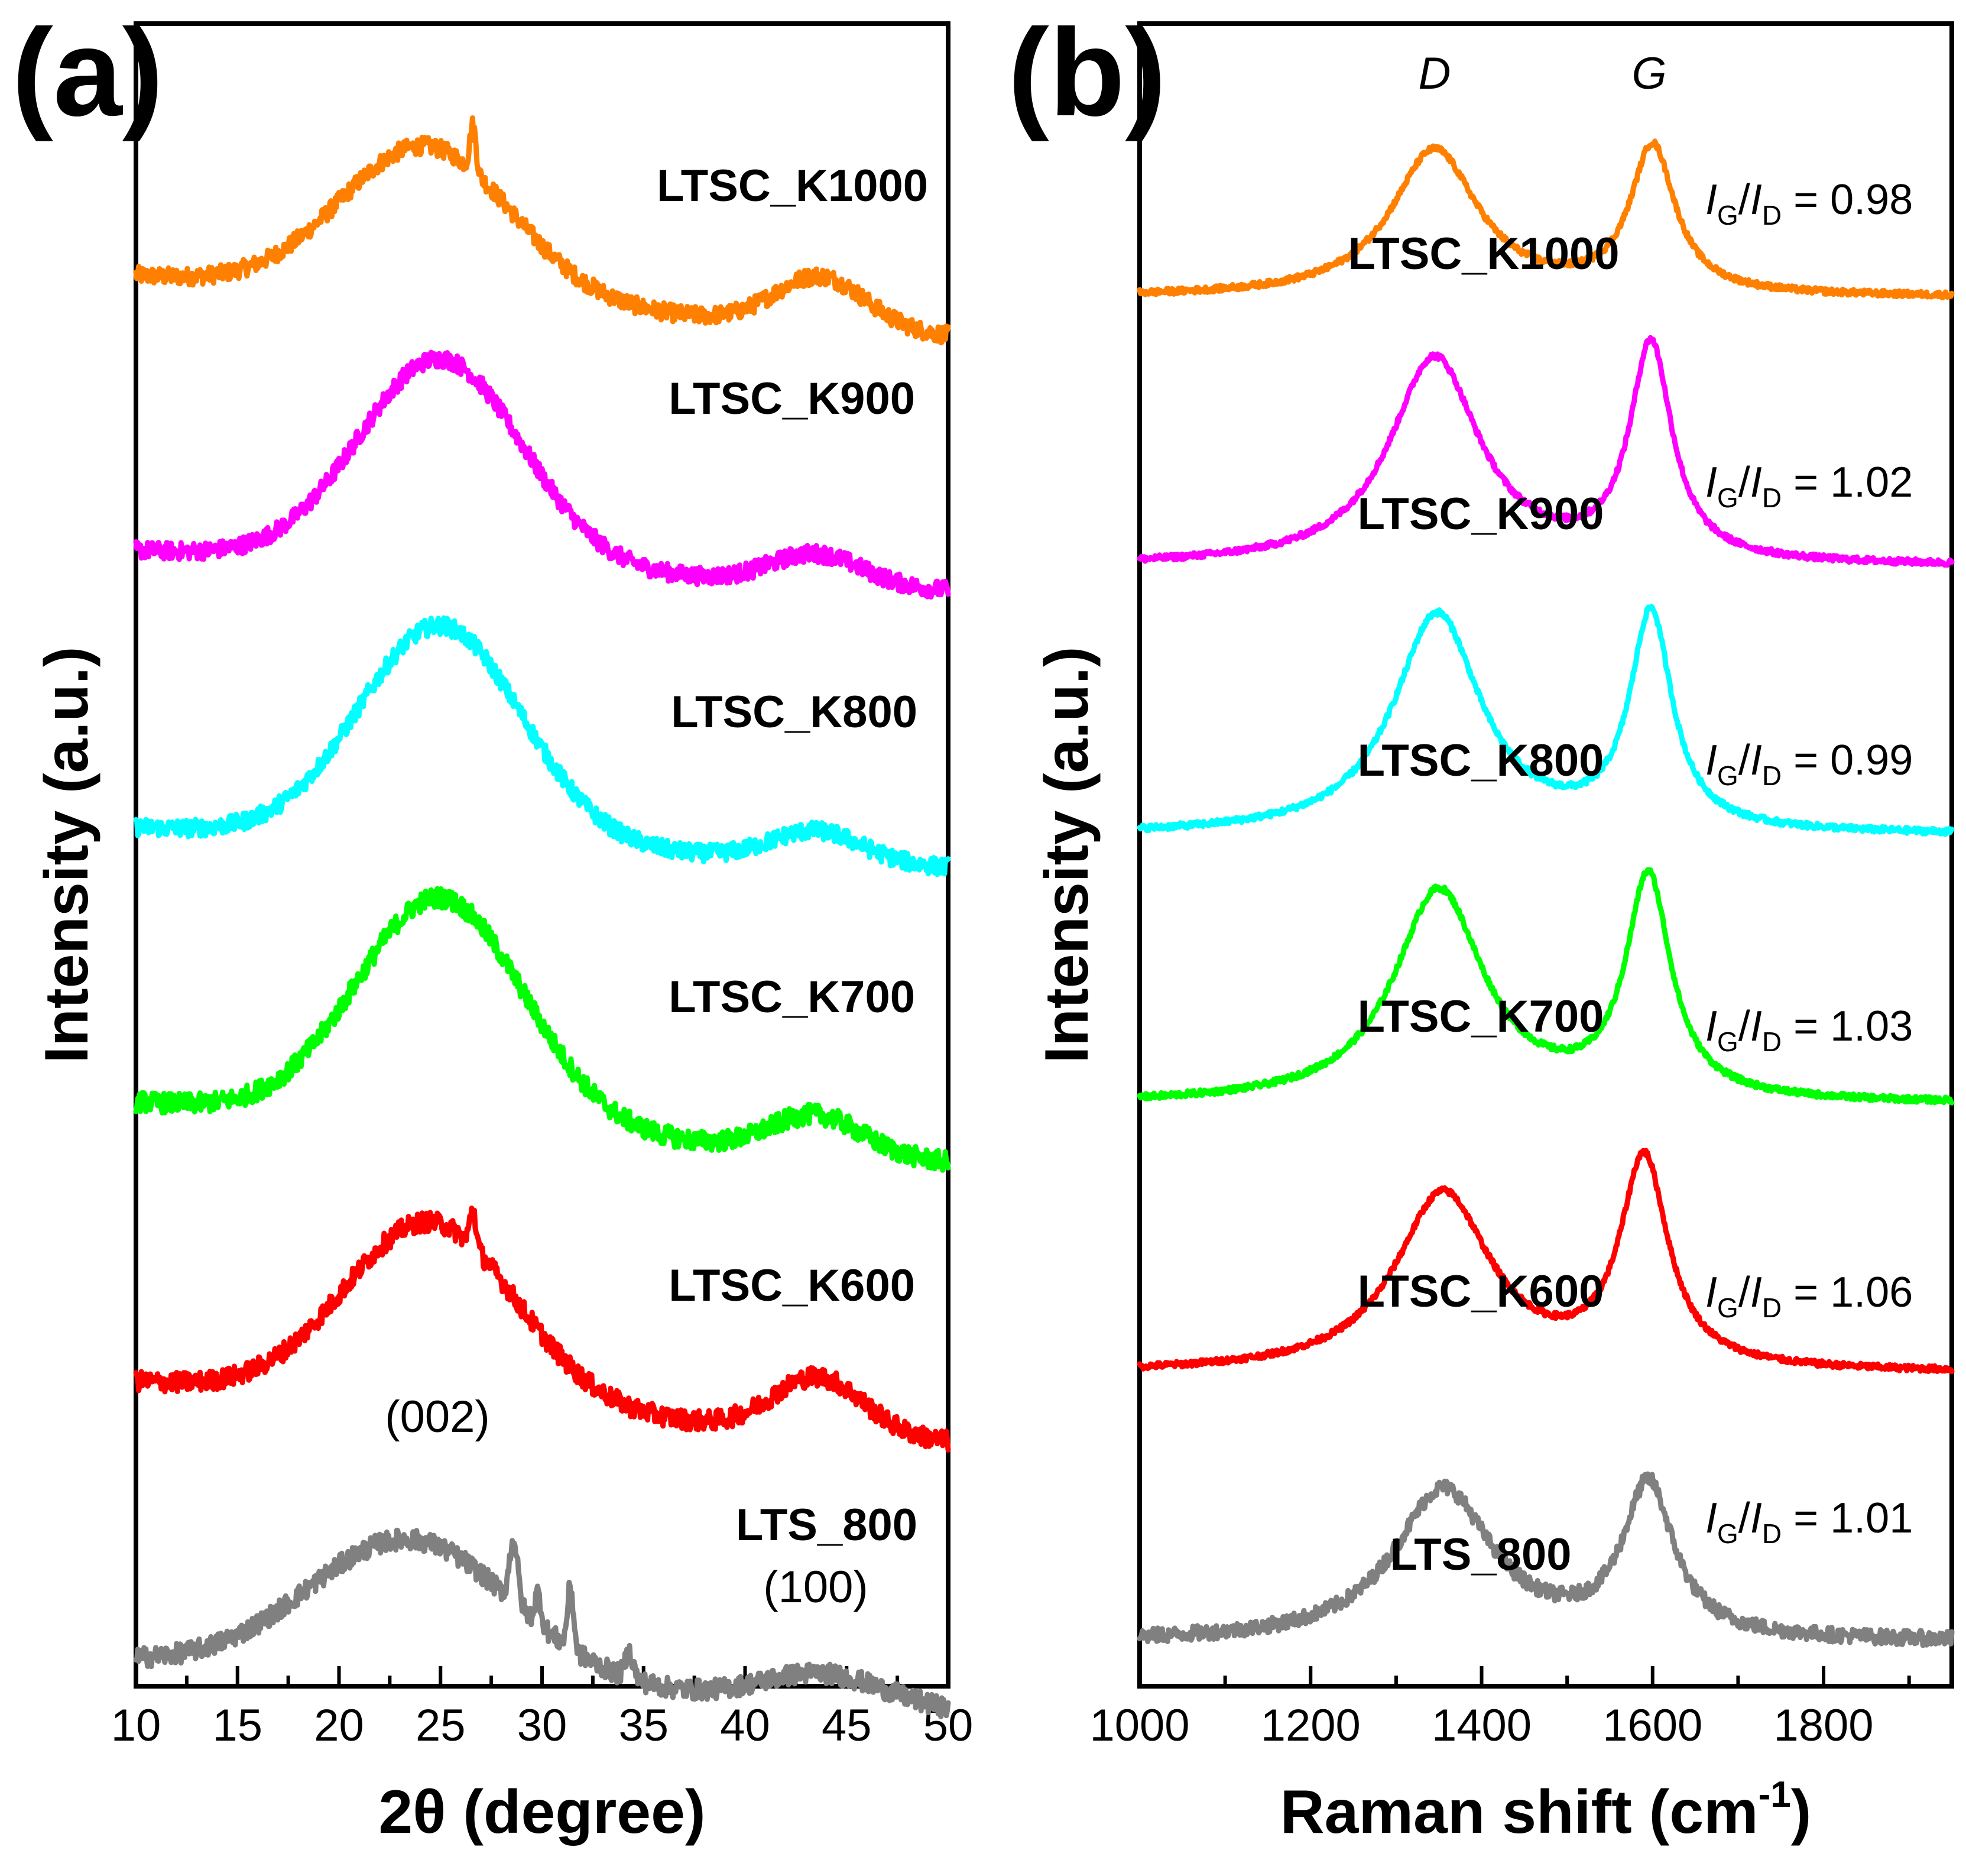 This screenshot has height=1876, width=1966. What do you see at coordinates (643, 1726) in the screenshot?
I see `a-x-tick-label: 35` at bounding box center [643, 1726].